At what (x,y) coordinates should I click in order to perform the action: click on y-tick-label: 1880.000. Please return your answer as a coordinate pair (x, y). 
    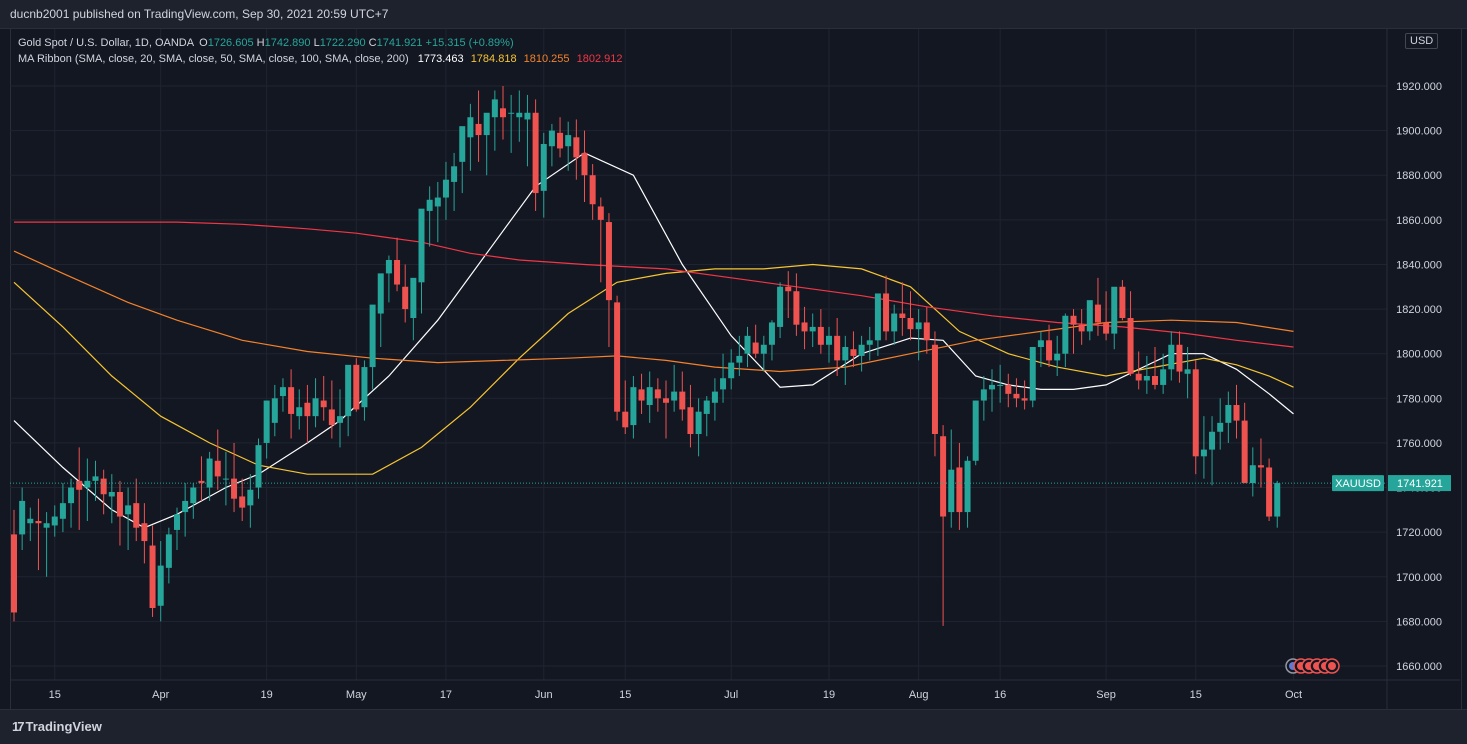
    Looking at the image, I should click on (1419, 176).